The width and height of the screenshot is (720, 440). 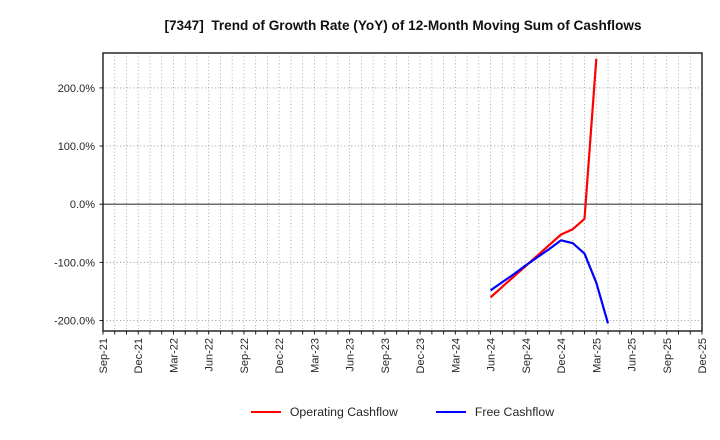 What do you see at coordinates (492, 355) in the screenshot?
I see `x-tick-label: Jun-24` at bounding box center [492, 355].